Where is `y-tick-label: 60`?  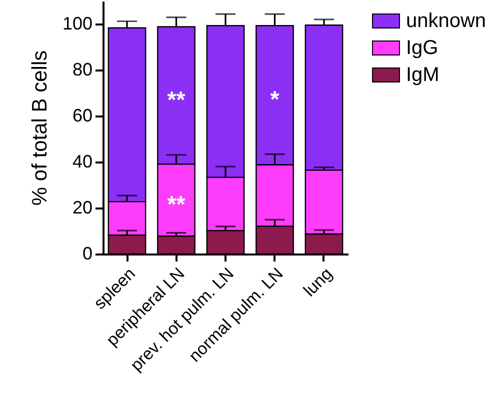
y-tick-label: 60 is located at coordinates (82, 116).